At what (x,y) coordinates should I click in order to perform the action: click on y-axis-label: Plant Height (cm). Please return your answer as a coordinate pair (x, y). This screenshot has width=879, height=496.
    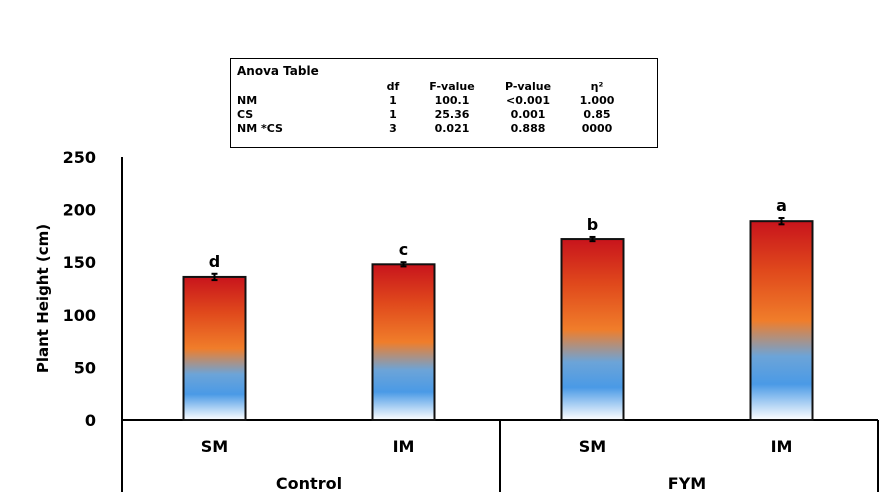
    Looking at the image, I should click on (43, 298).